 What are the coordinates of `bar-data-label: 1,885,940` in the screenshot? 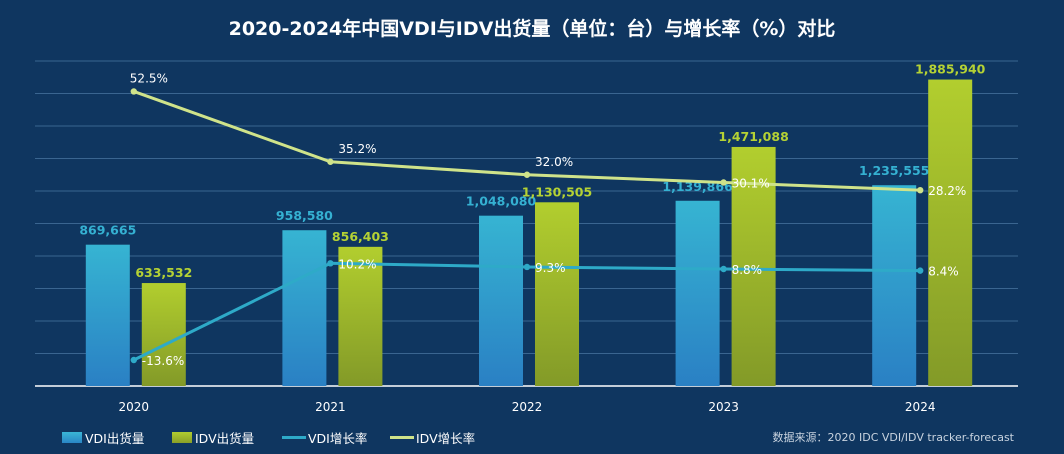 It's located at (950, 69).